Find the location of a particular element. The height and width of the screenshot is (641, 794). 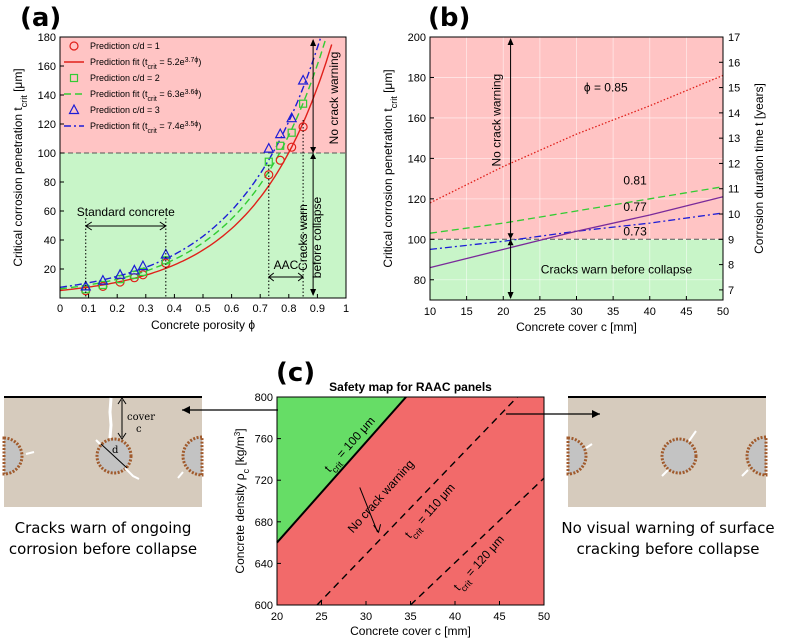

a-legend-label-fit-1: Prediction fit (tcrit = 5.2e3.7ϕ) is located at coordinates (145, 64).